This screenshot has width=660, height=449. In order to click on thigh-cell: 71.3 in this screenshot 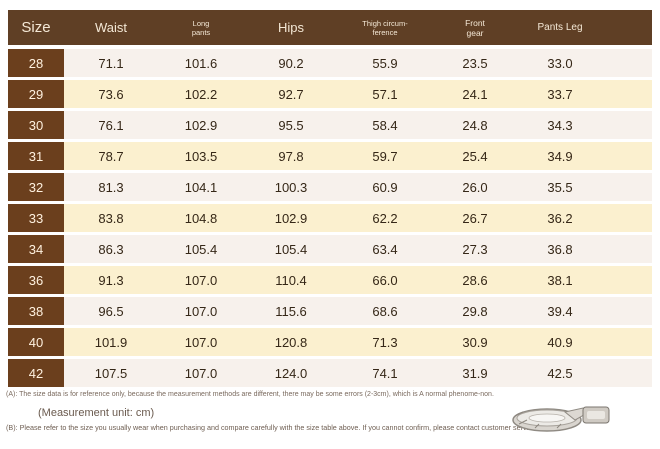, I will do `click(385, 342)`.